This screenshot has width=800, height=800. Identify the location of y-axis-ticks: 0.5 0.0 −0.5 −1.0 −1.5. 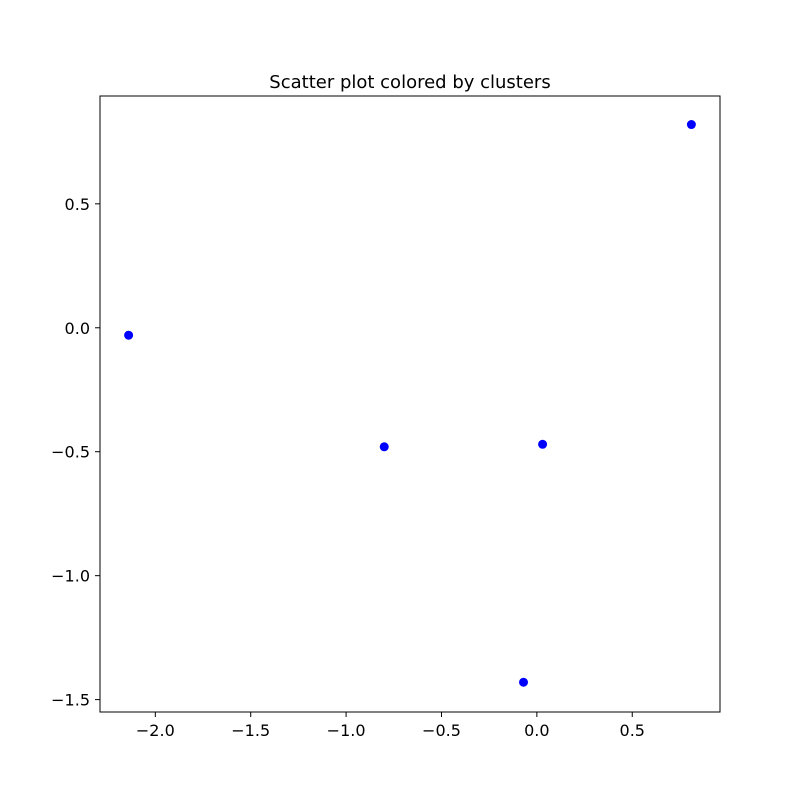
(75, 452).